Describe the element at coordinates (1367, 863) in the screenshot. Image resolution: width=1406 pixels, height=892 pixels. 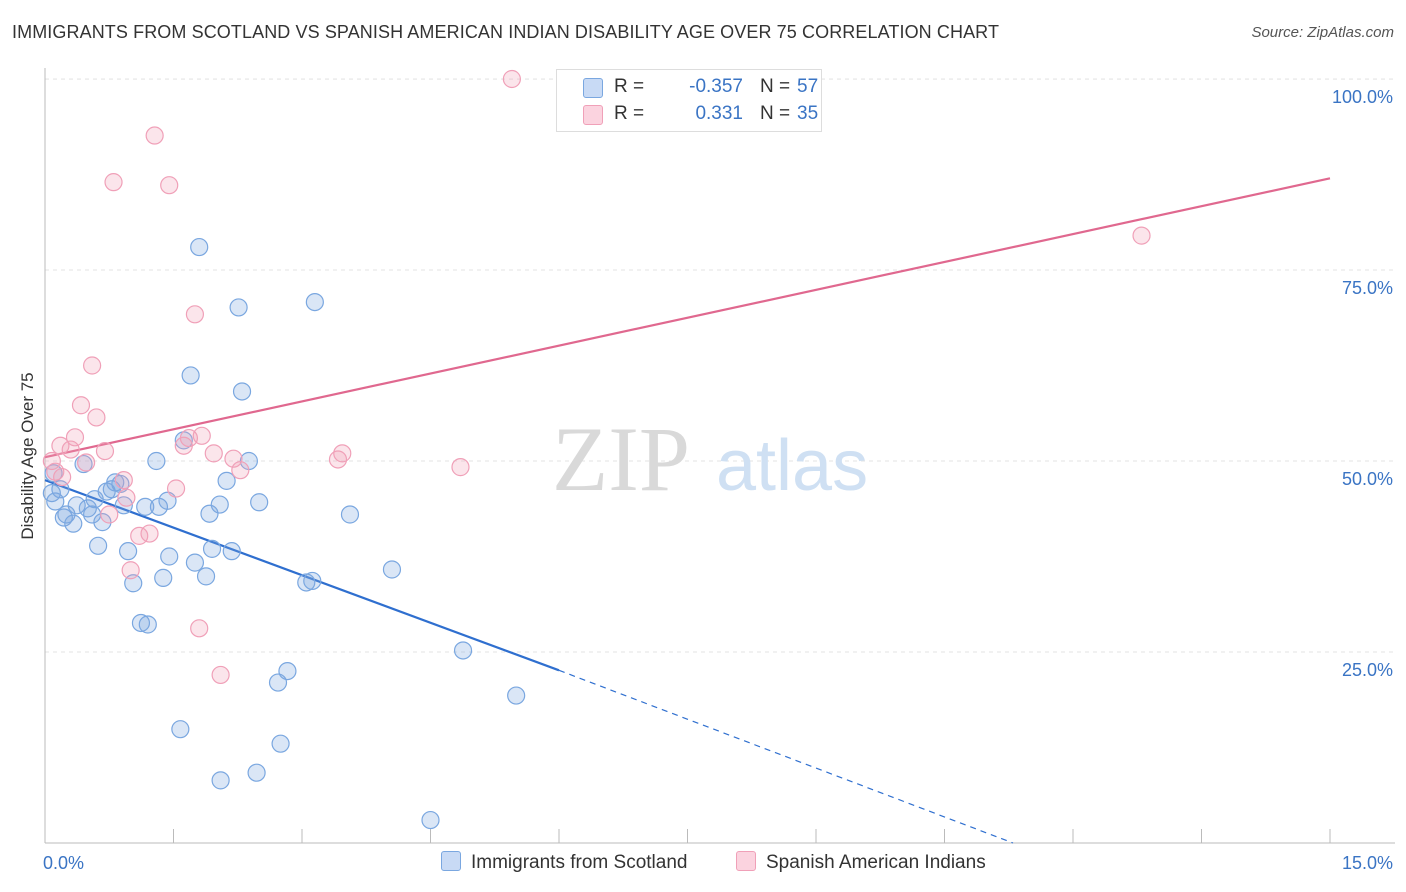
I see `x-tick-label: 15.0%` at that location.